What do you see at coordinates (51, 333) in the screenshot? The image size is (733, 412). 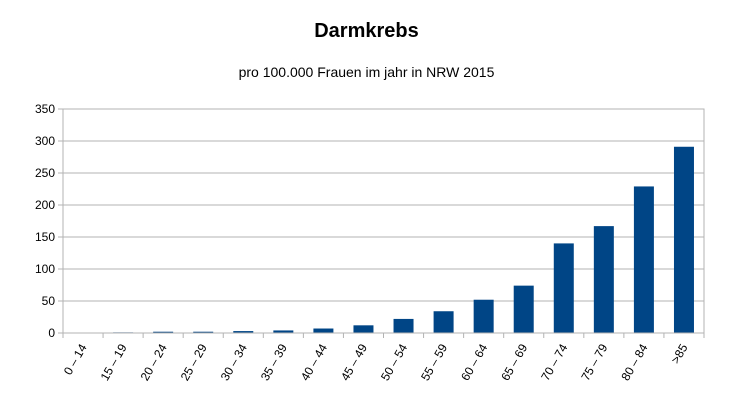 I see `y-tick-label: 0` at bounding box center [51, 333].